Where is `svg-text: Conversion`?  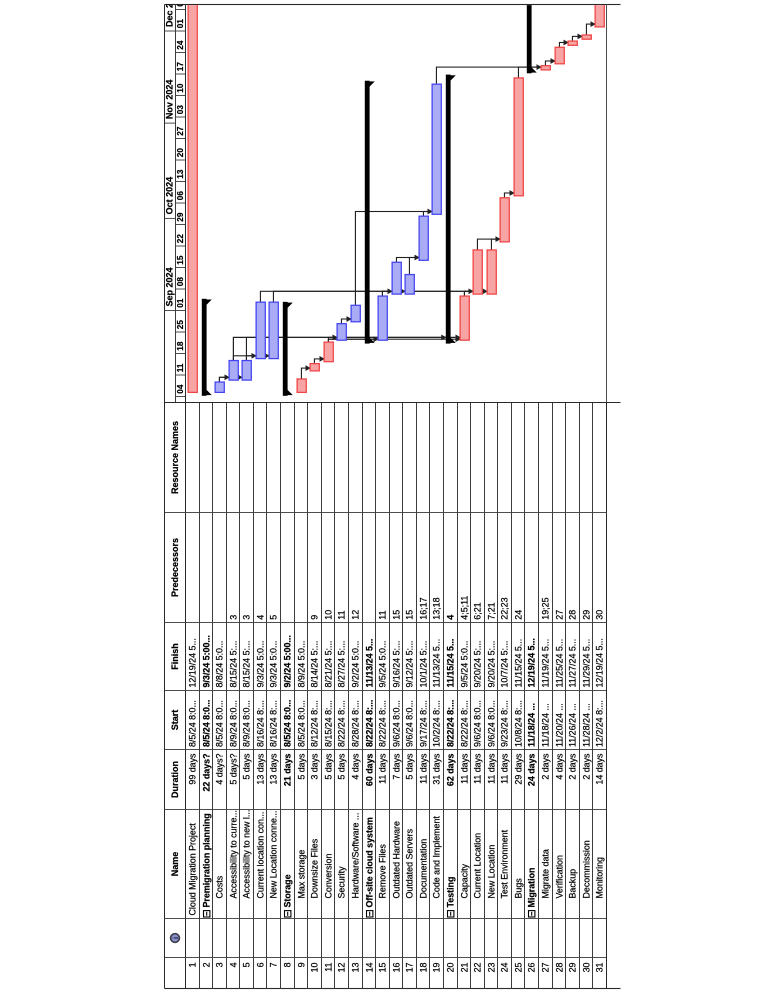 svg-text: Conversion is located at coordinates (328, 876).